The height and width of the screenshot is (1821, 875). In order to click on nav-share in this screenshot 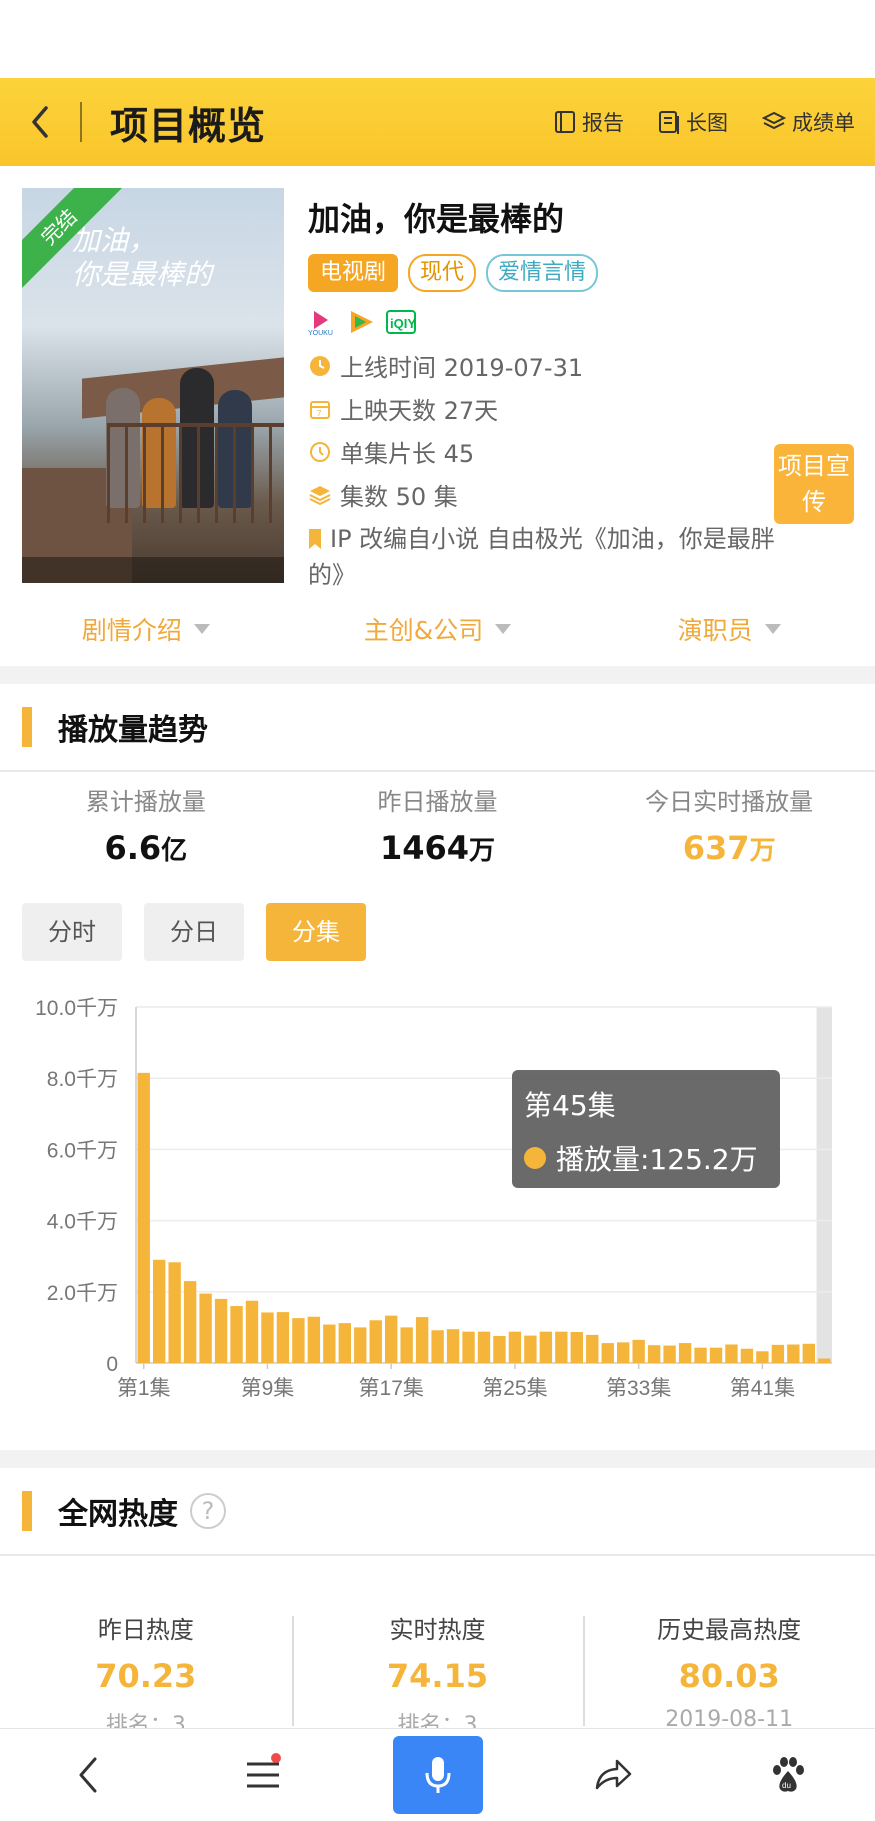, I will do `click(612, 1775)`.